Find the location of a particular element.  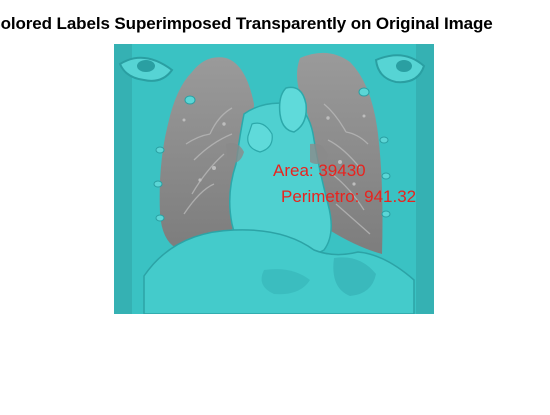

perimeter-annotation: Perimetro: 941.32 is located at coordinates (349, 196).